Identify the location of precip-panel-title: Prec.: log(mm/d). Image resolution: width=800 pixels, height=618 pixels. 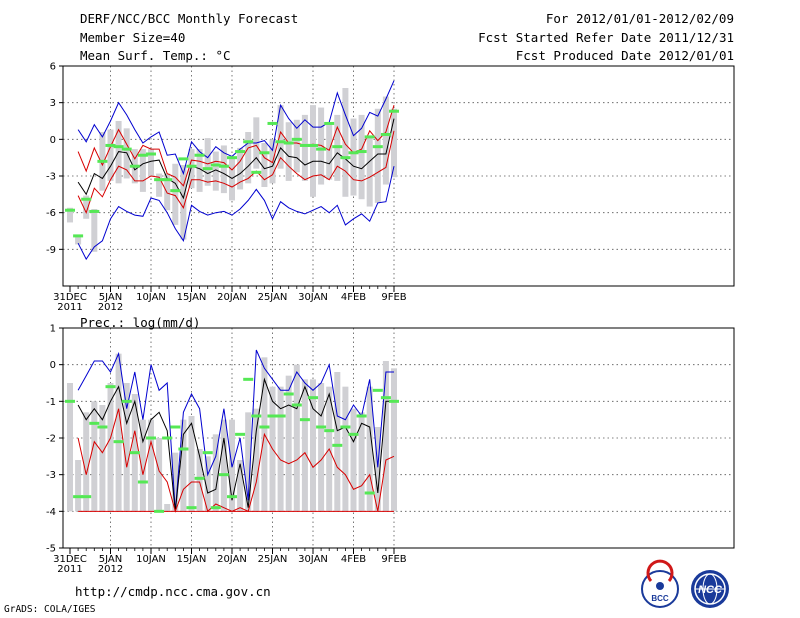
(140, 322).